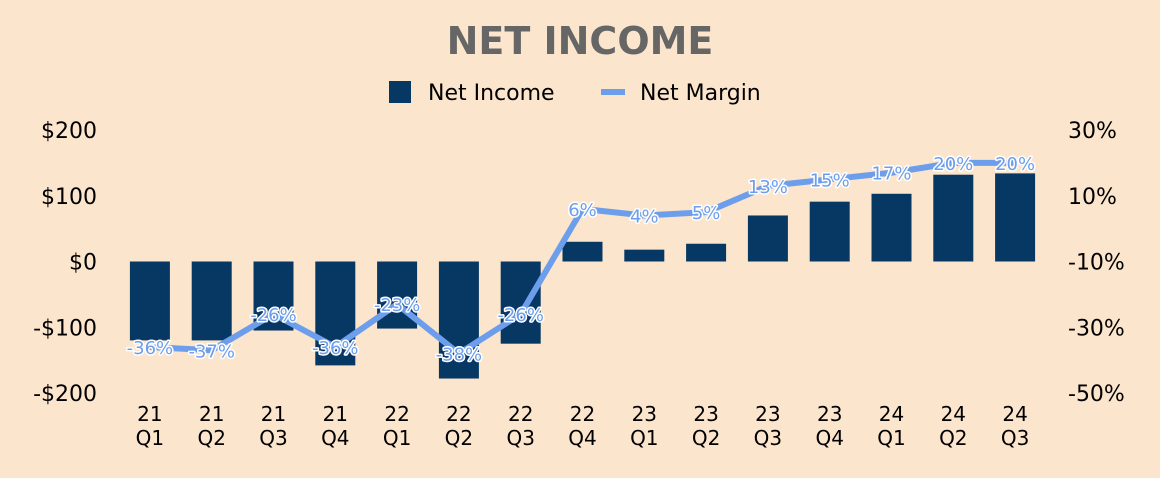 Image resolution: width=1160 pixels, height=478 pixels. I want to click on category-label: 22 Q4, so click(582, 426).